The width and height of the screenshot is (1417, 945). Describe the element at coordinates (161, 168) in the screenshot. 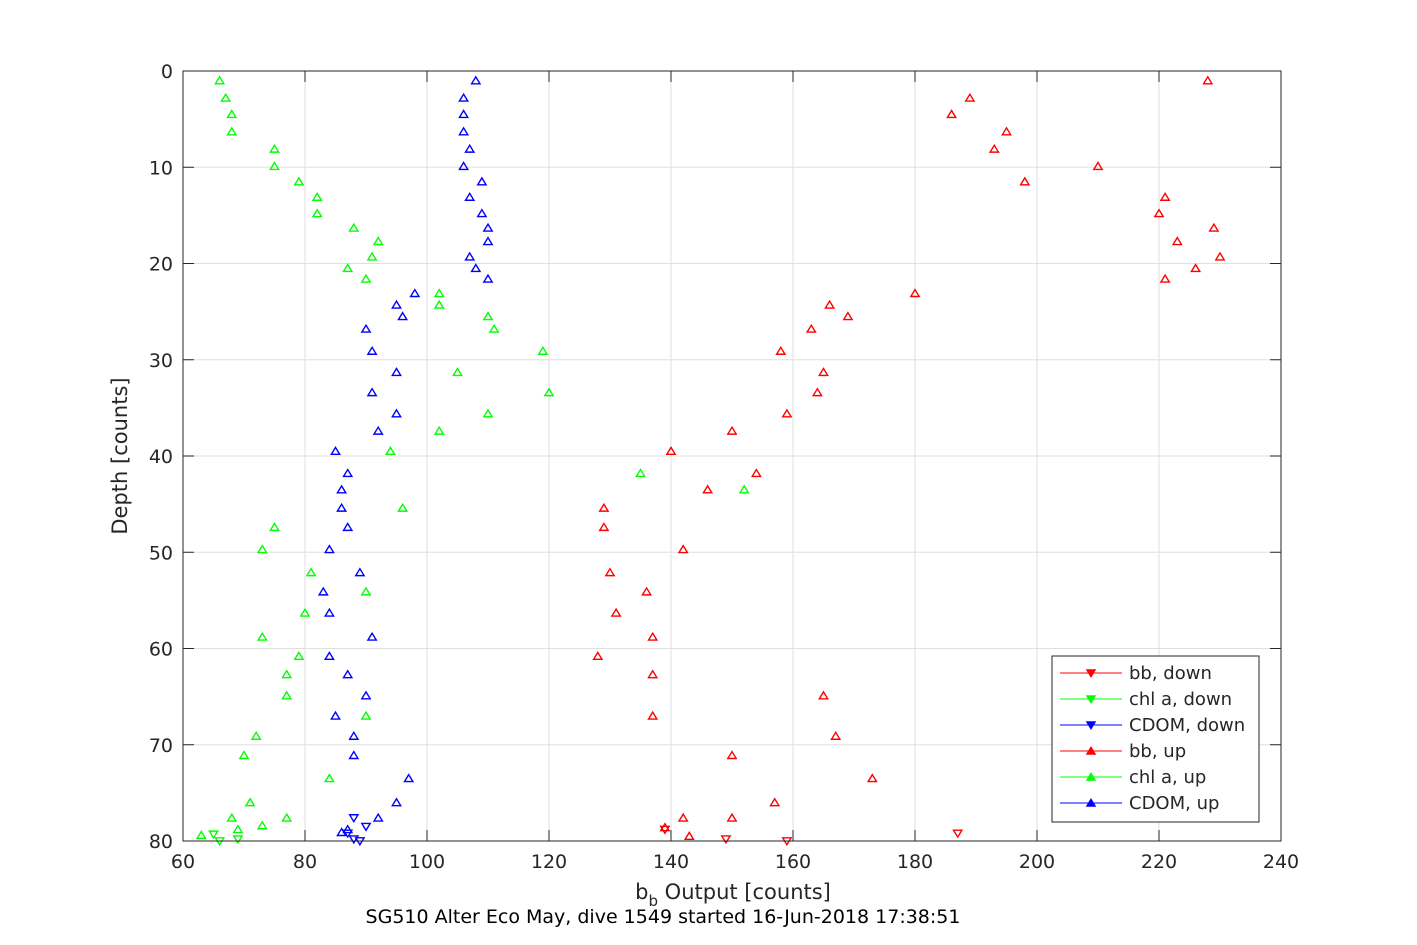

I see `y-tick-label: 10` at that location.